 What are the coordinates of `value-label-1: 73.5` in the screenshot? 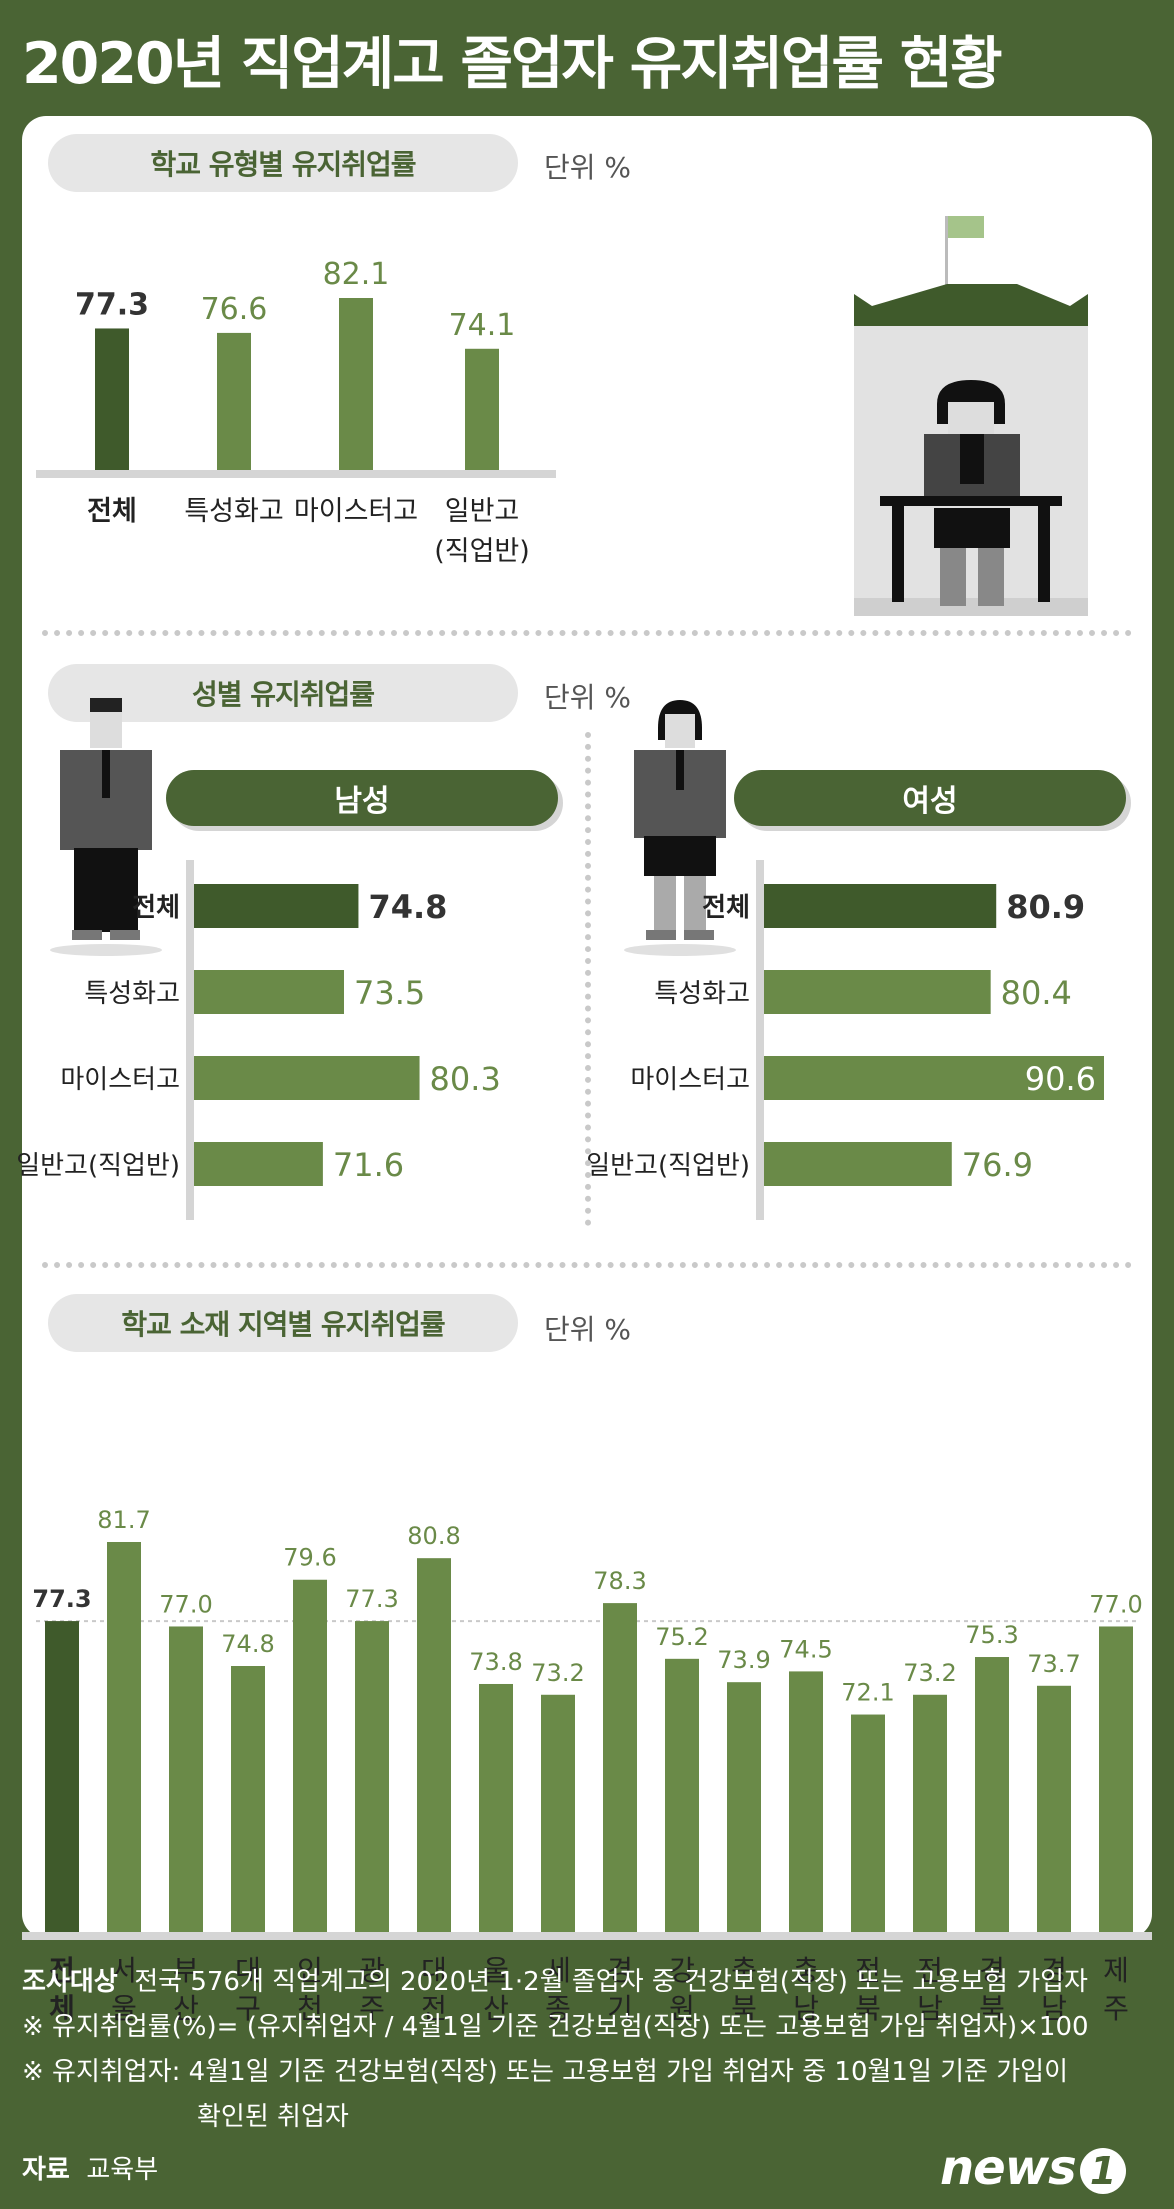 It's located at (389, 993).